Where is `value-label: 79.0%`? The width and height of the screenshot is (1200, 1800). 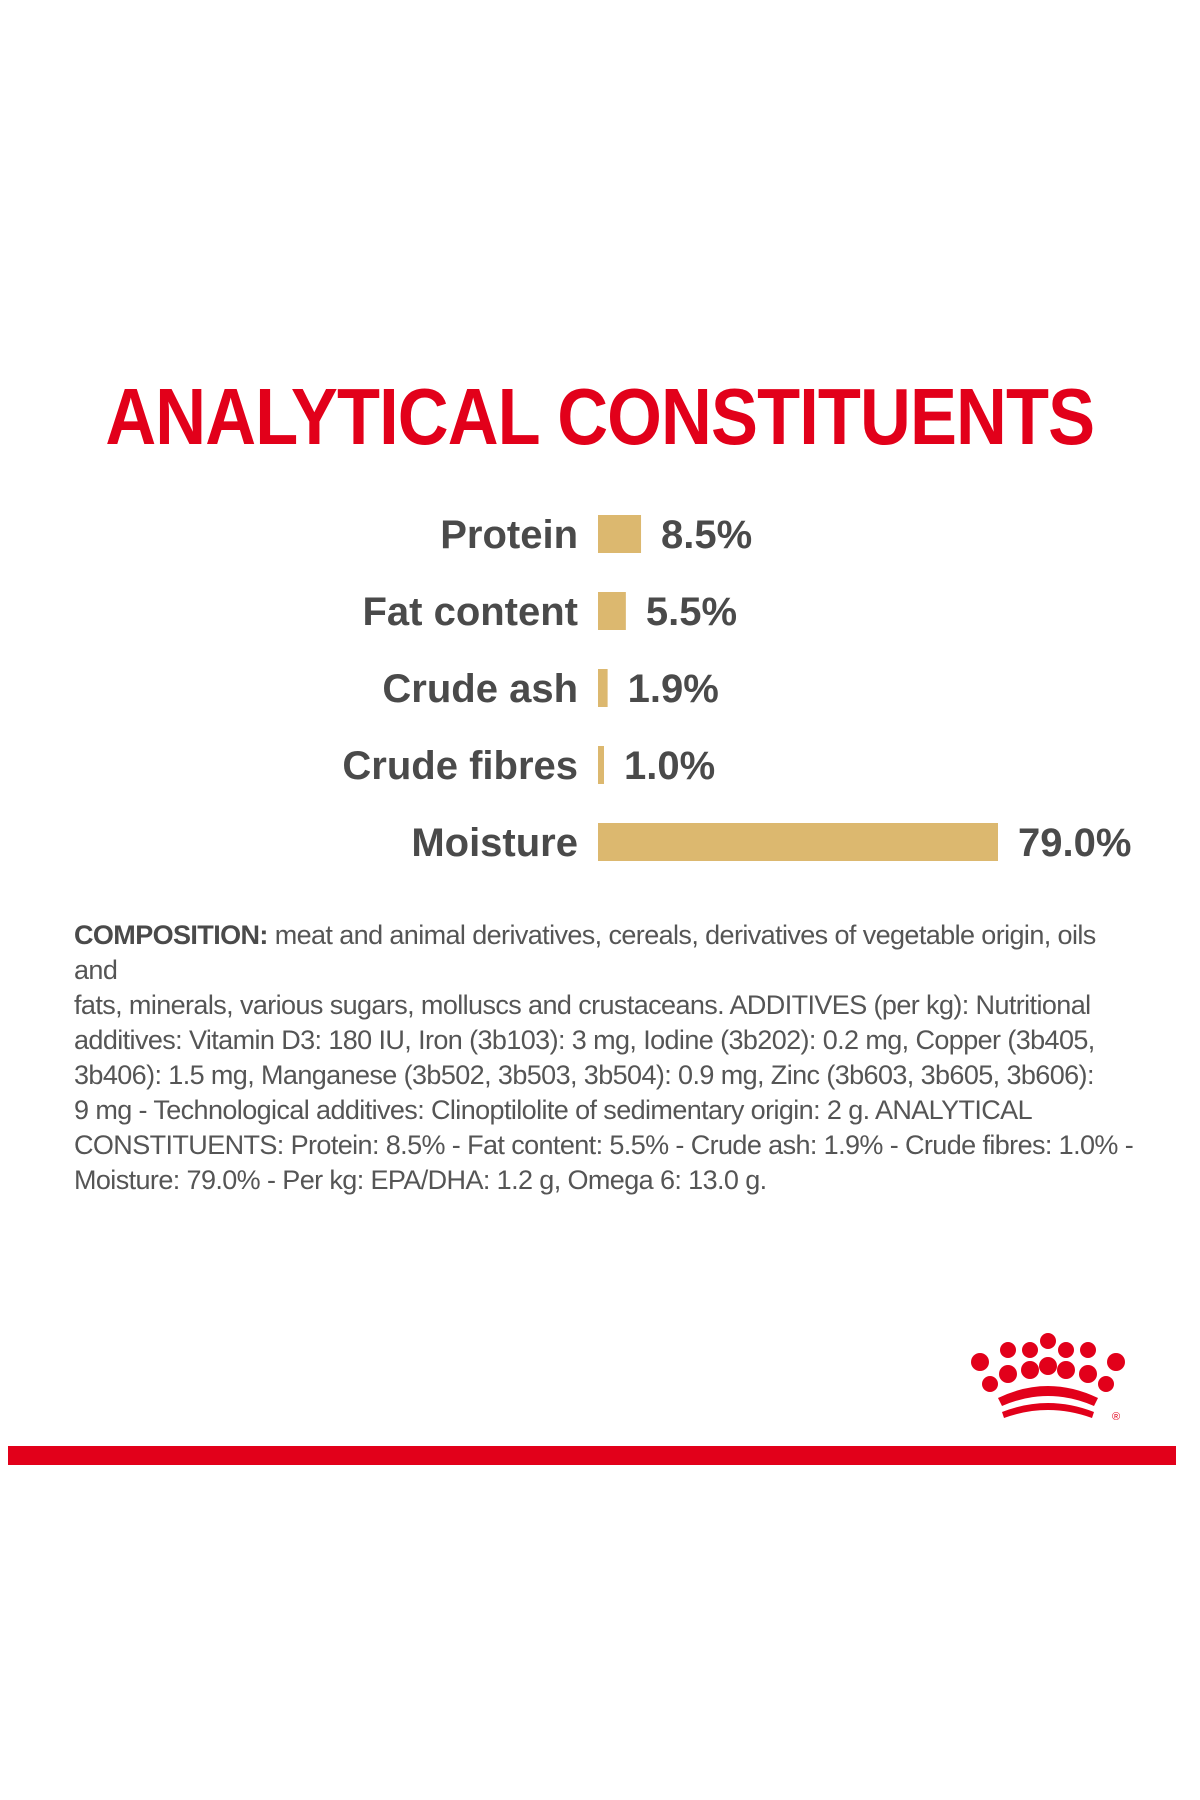
value-label: 79.0% is located at coordinates (1074, 843).